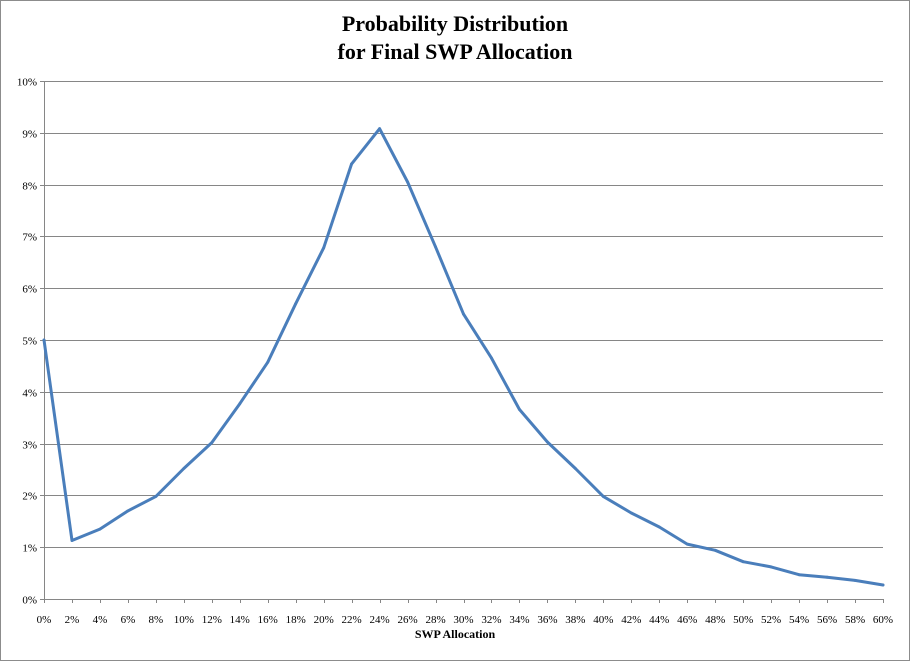  Describe the element at coordinates (455, 634) in the screenshot. I see `x-axis-label: SWP Allocation` at that location.